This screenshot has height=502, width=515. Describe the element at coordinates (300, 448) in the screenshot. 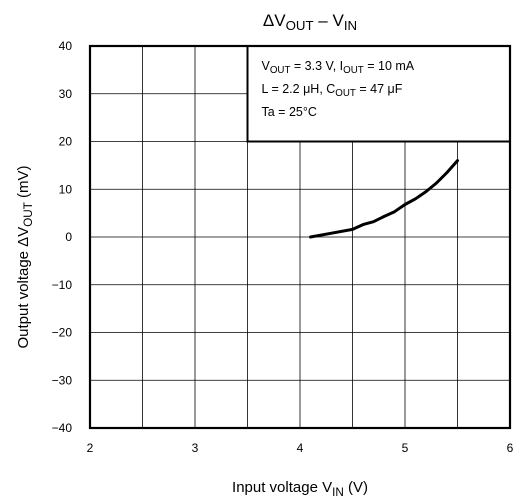

I see `x-tick-label: 4` at that location.